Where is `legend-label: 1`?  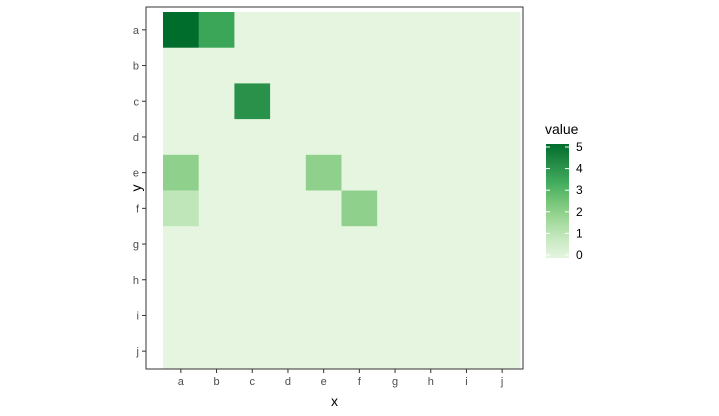 legend-label: 1 is located at coordinates (579, 233).